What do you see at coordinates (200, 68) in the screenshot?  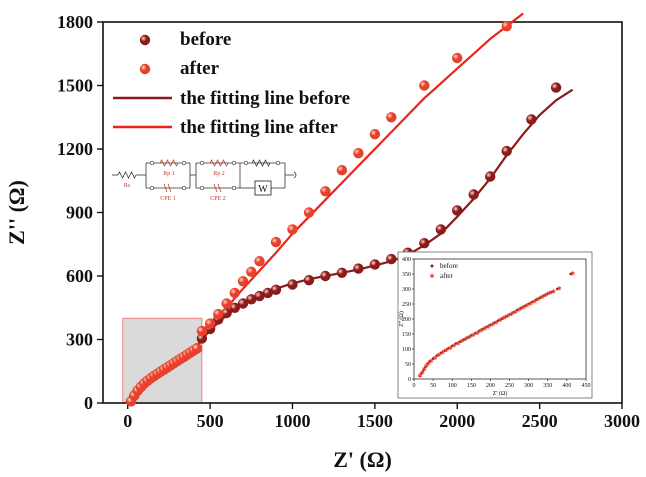 I see `legend-label: after` at bounding box center [200, 68].